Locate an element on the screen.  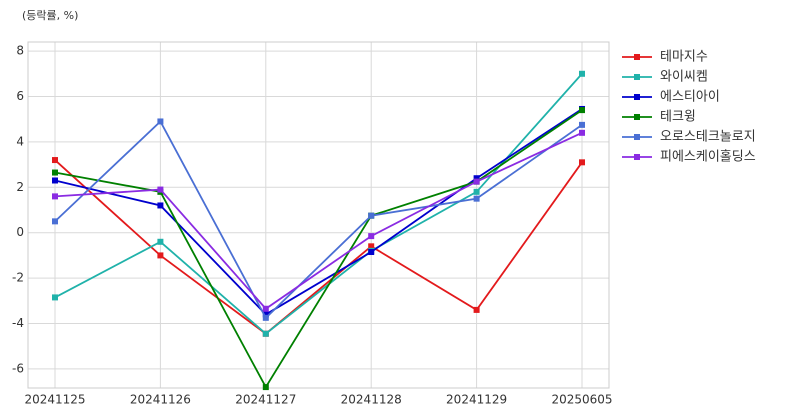
y-tick-label: -6 is located at coordinates (18, 368).